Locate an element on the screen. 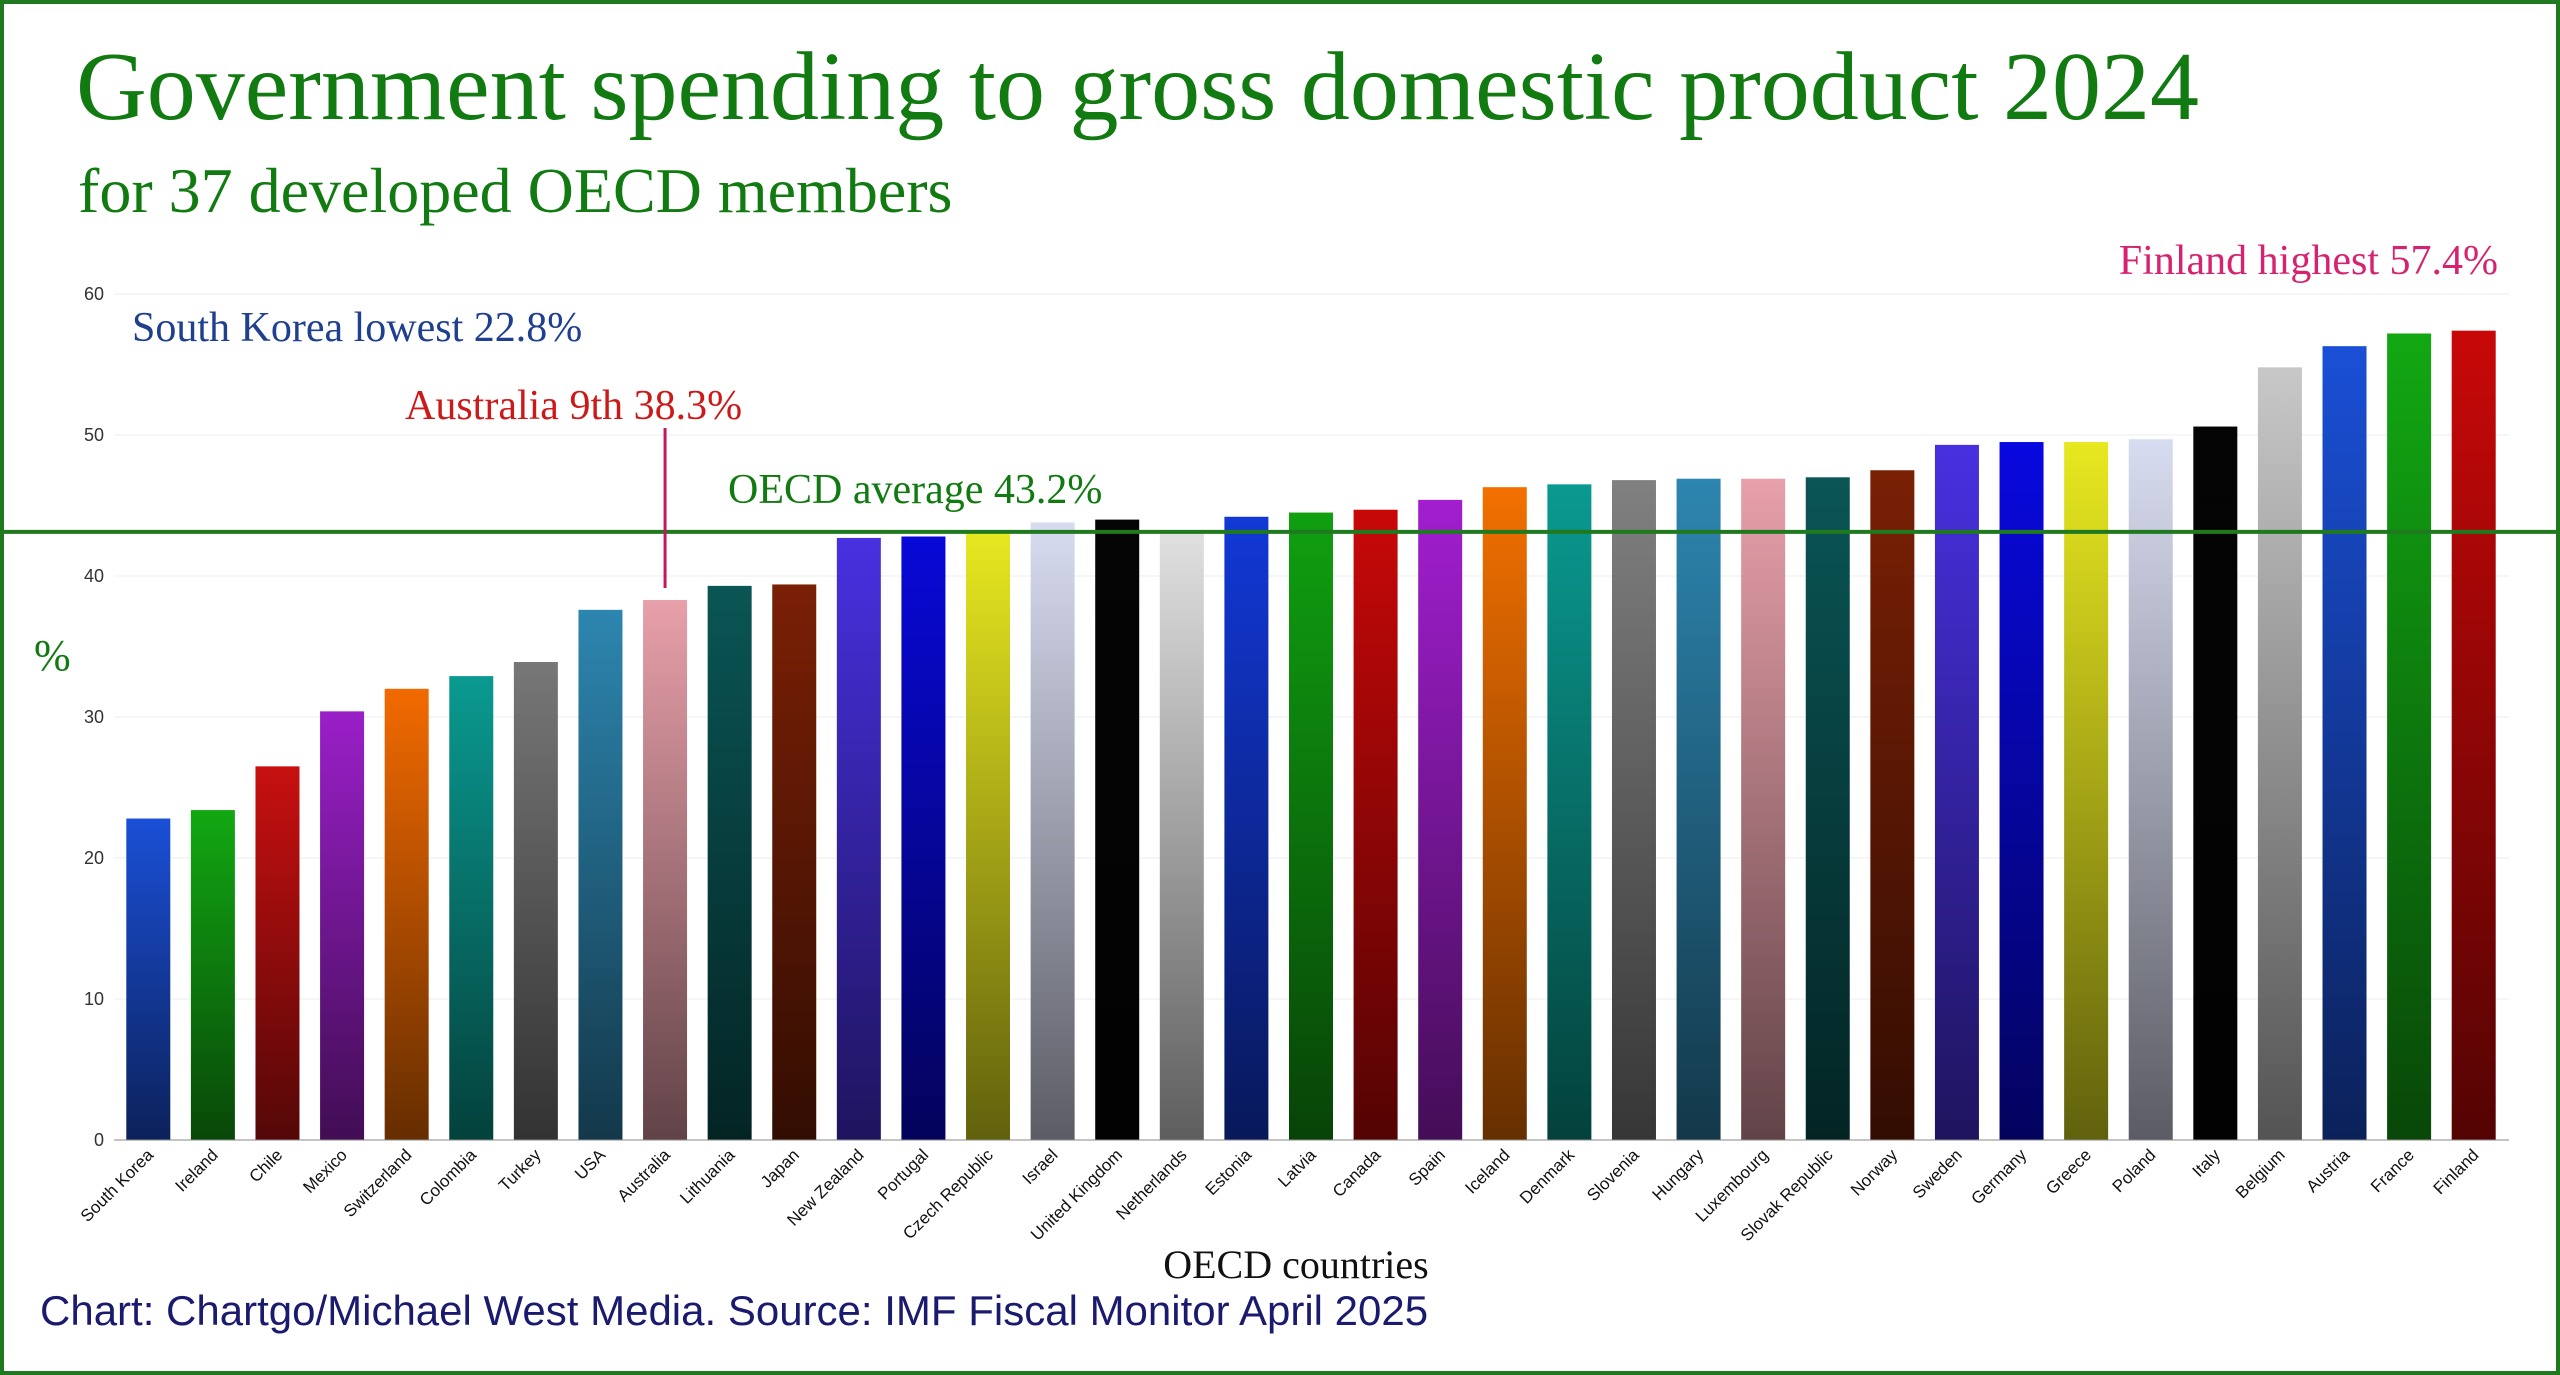  bar-austria is located at coordinates (2344, 743).